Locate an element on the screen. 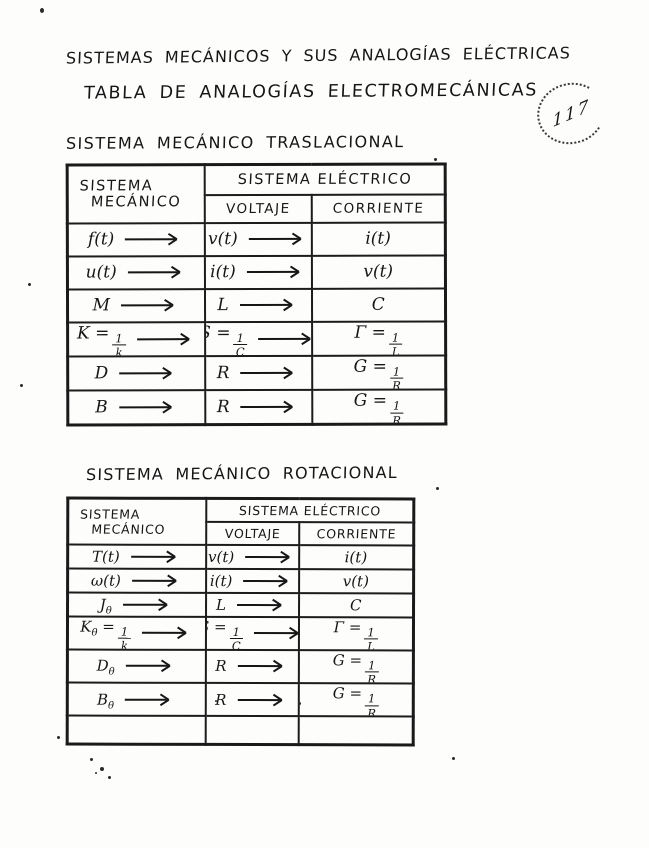  mechanical-value: T(t) is located at coordinates (106, 556).